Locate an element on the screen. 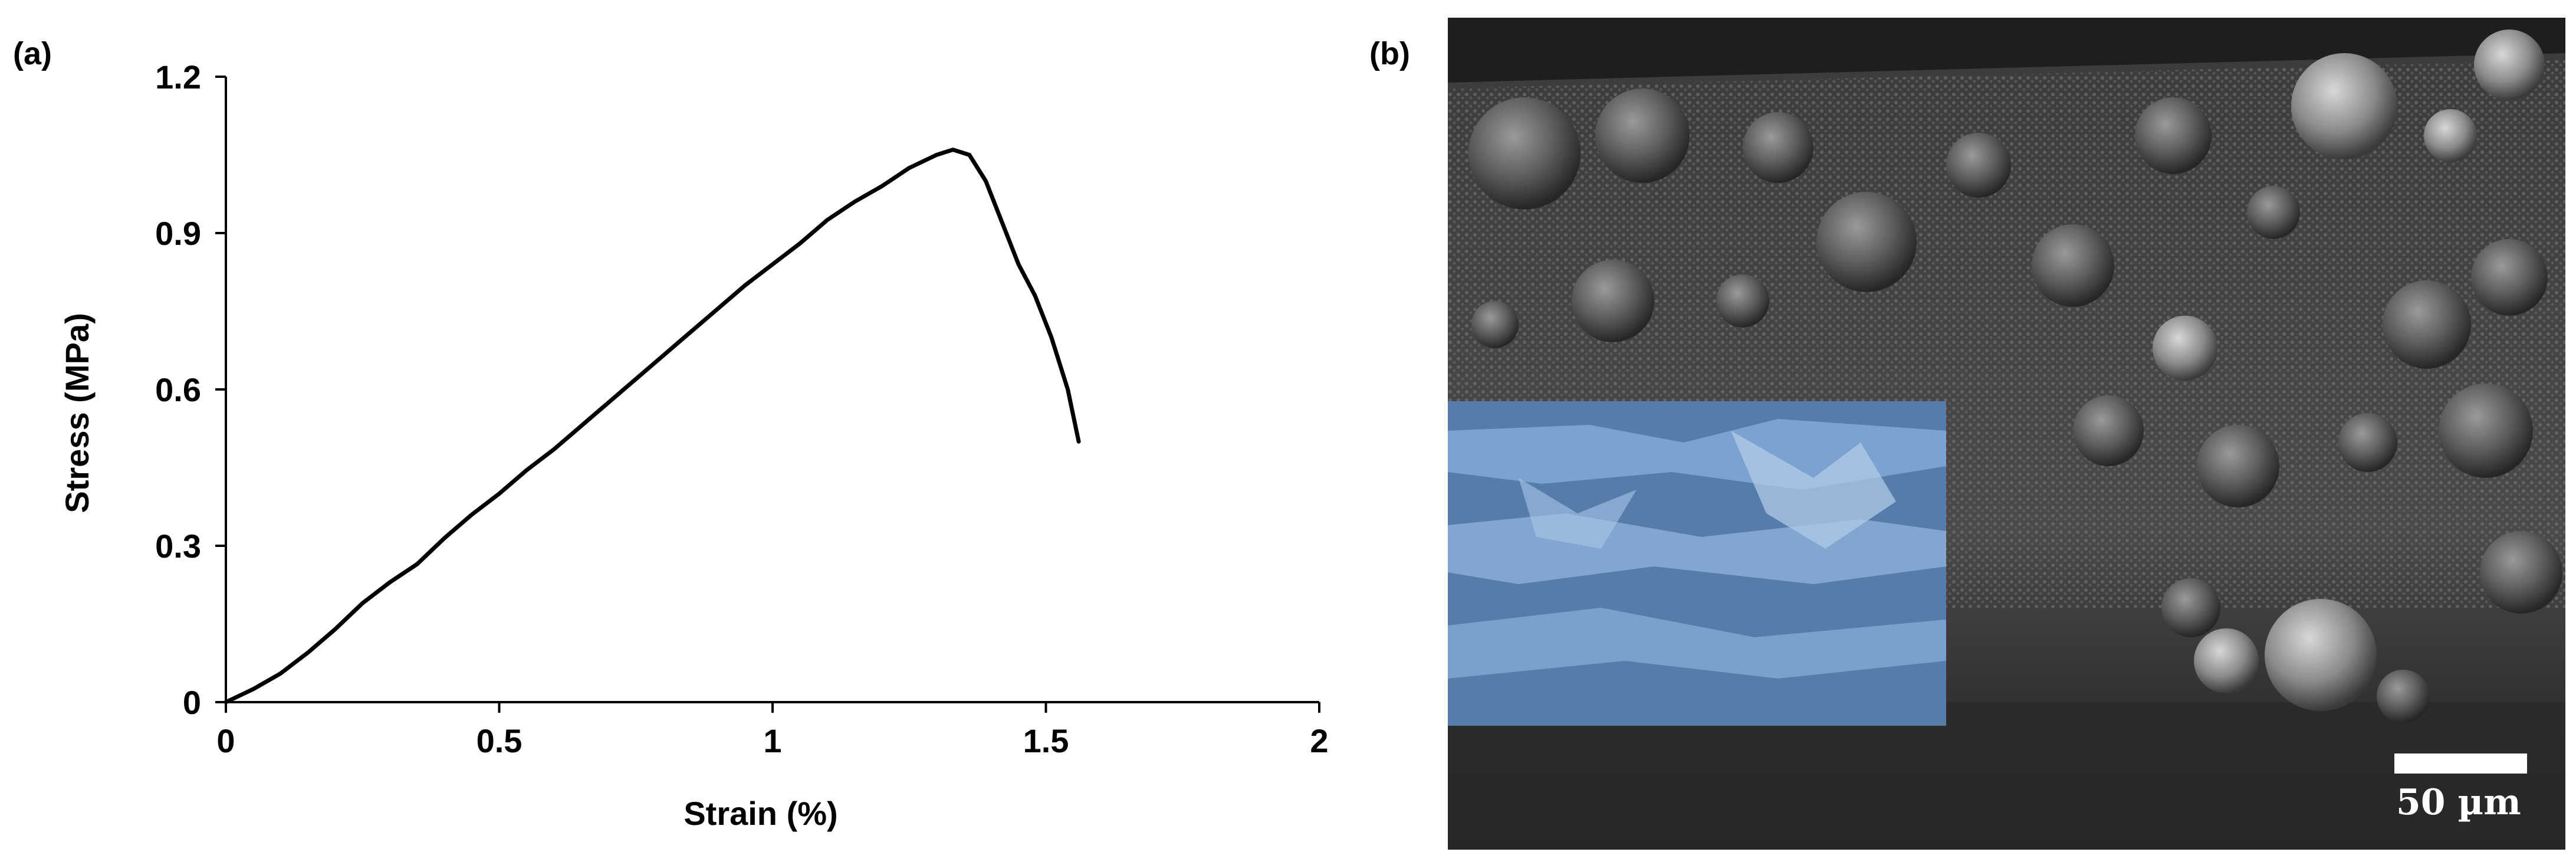  y-axis-label: Stress (MPa) is located at coordinates (77, 413).